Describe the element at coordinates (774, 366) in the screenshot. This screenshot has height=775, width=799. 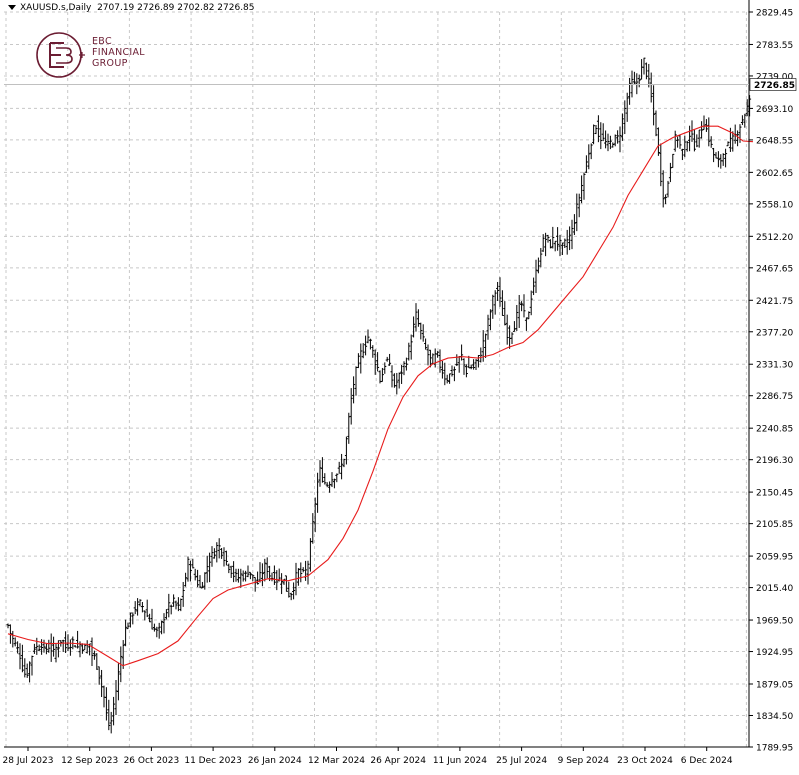
I see `y-tick-label: 2331.30` at that location.